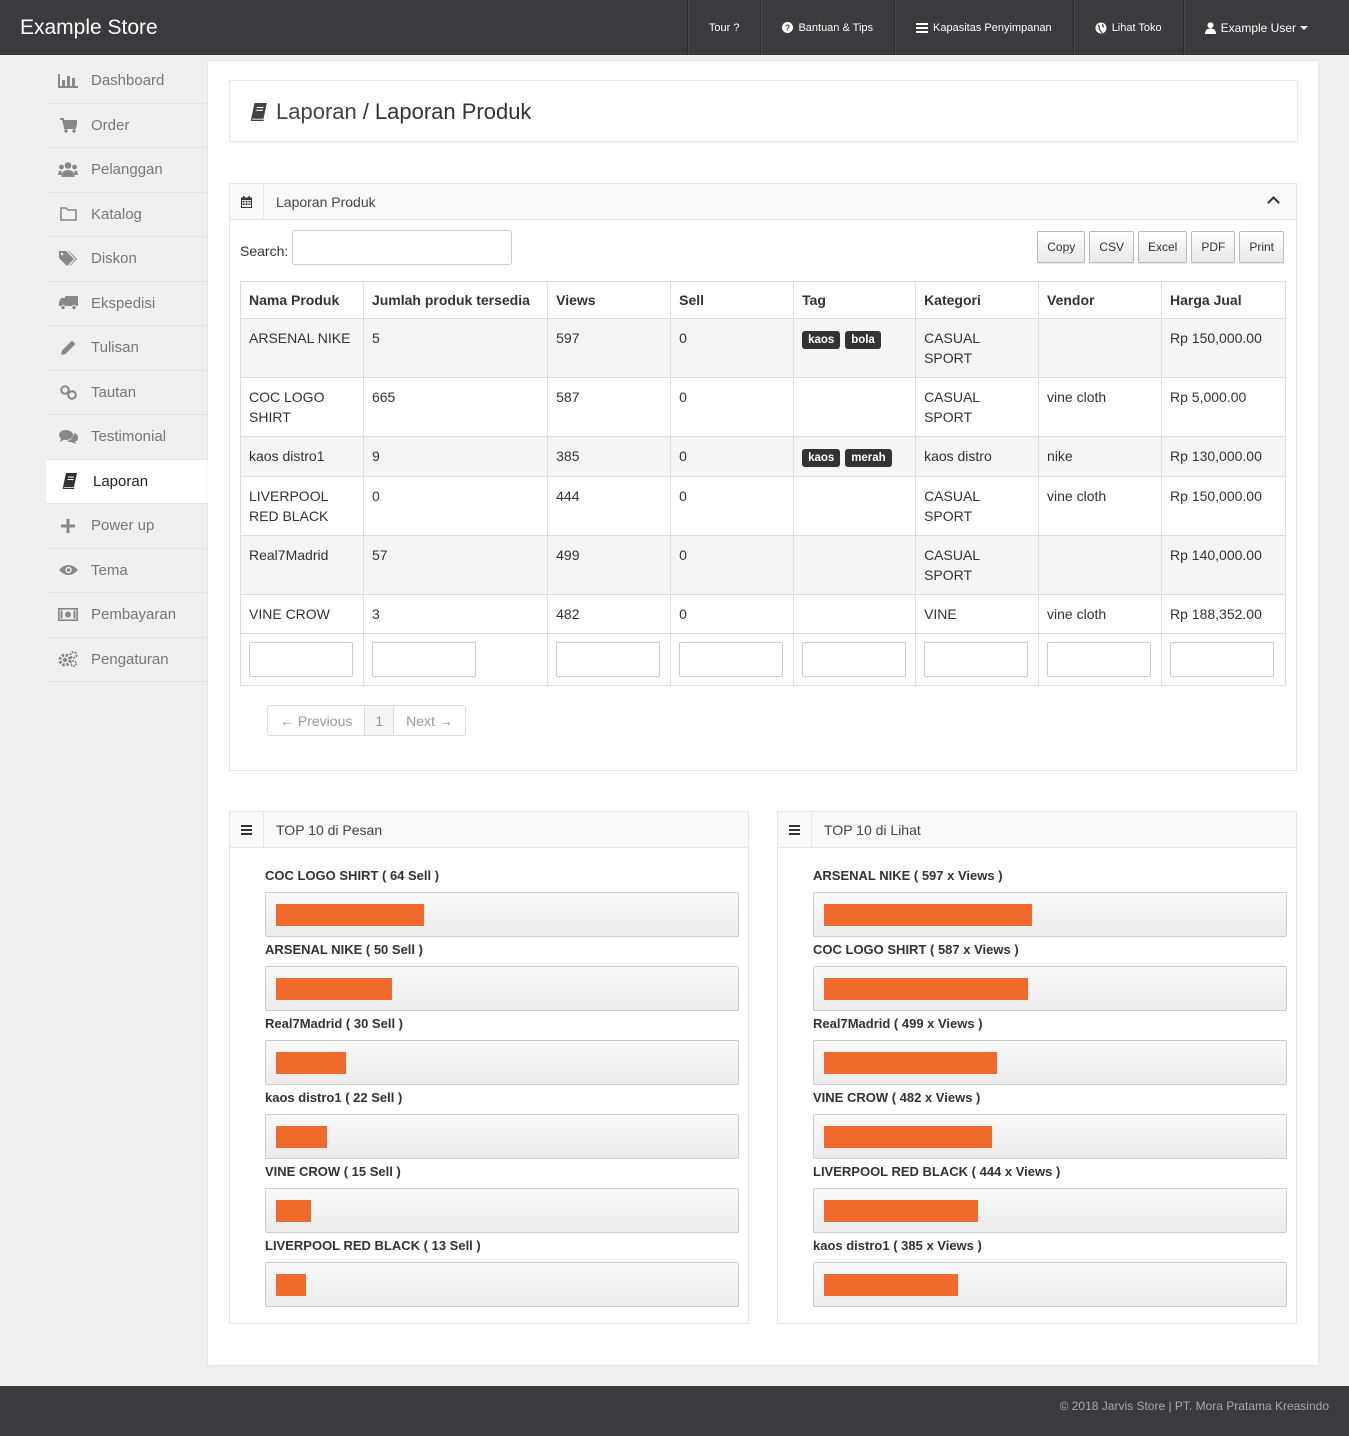  I want to click on column-header: Views, so click(609, 300).